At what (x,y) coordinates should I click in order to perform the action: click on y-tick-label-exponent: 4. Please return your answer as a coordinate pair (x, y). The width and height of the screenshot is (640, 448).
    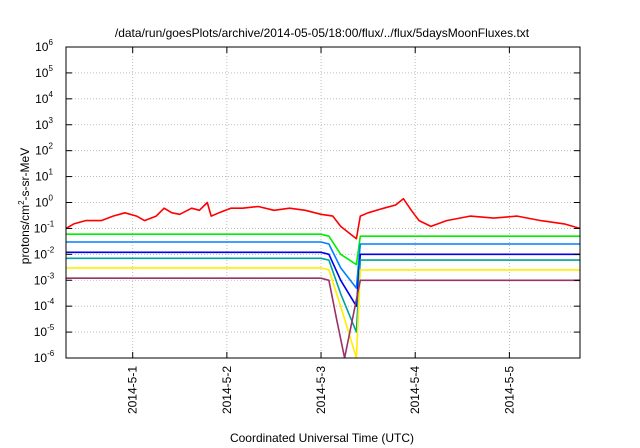
    Looking at the image, I should click on (50, 94).